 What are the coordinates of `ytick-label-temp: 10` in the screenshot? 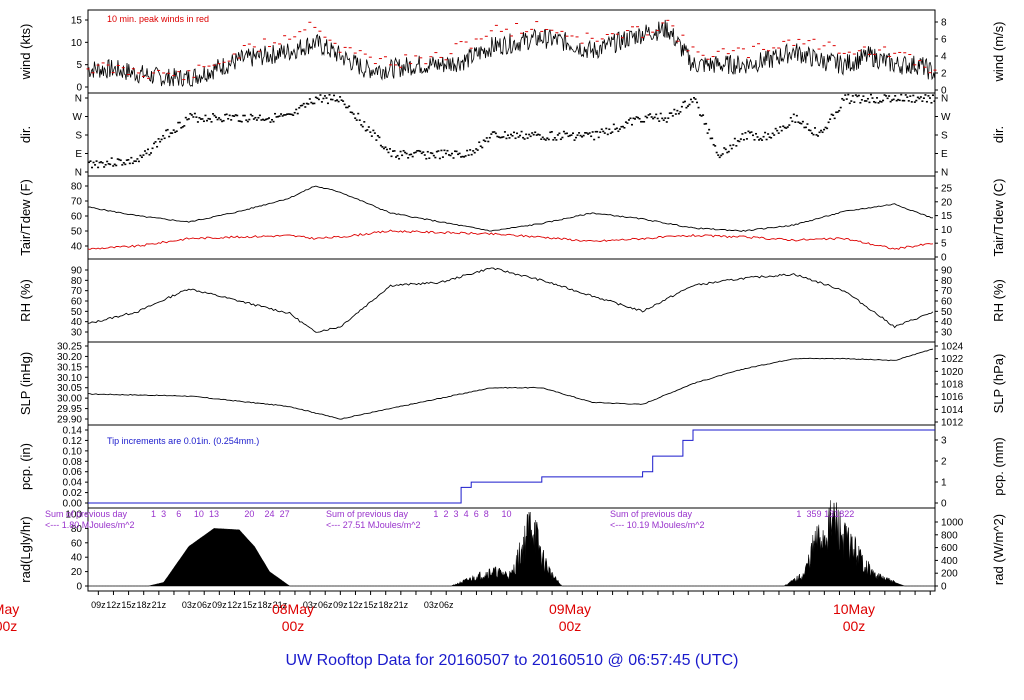 It's located at (947, 230).